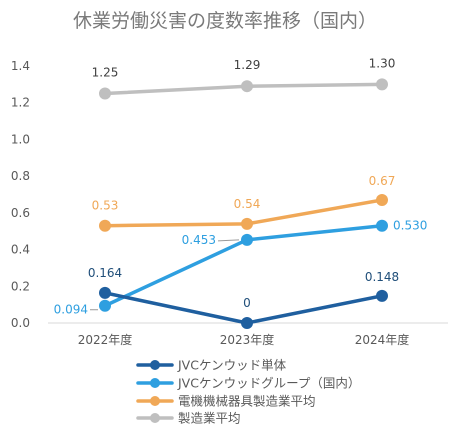 This screenshot has height=427, width=467. Describe the element at coordinates (225, 21) in the screenshot. I see `chart-title: 休業労働災害の度数率推移（国内）` at that location.